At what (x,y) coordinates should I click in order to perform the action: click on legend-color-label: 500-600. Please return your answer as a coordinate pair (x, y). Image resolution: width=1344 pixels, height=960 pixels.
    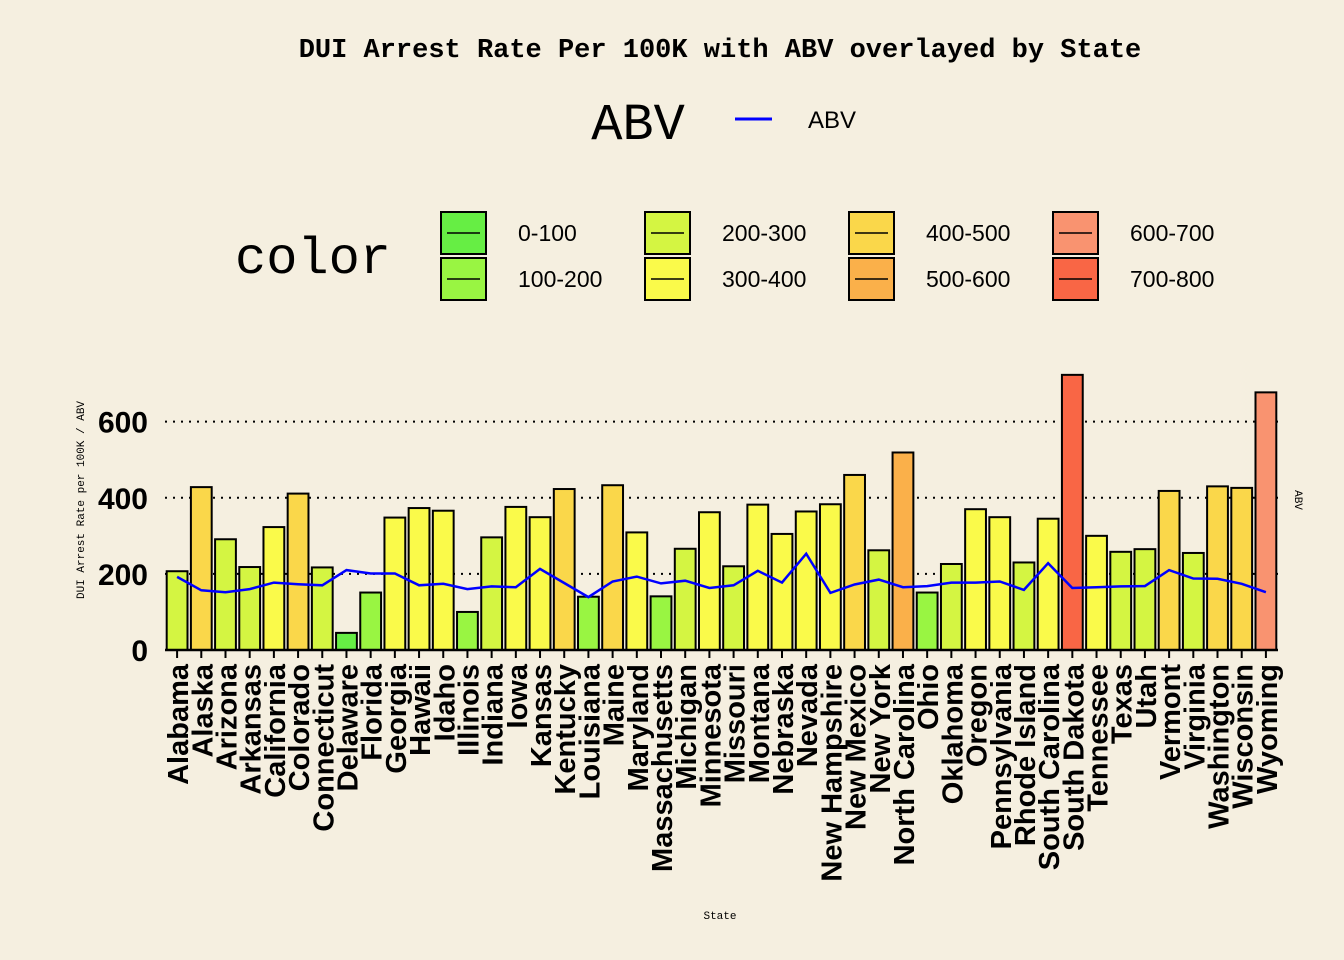
    Looking at the image, I should click on (968, 279).